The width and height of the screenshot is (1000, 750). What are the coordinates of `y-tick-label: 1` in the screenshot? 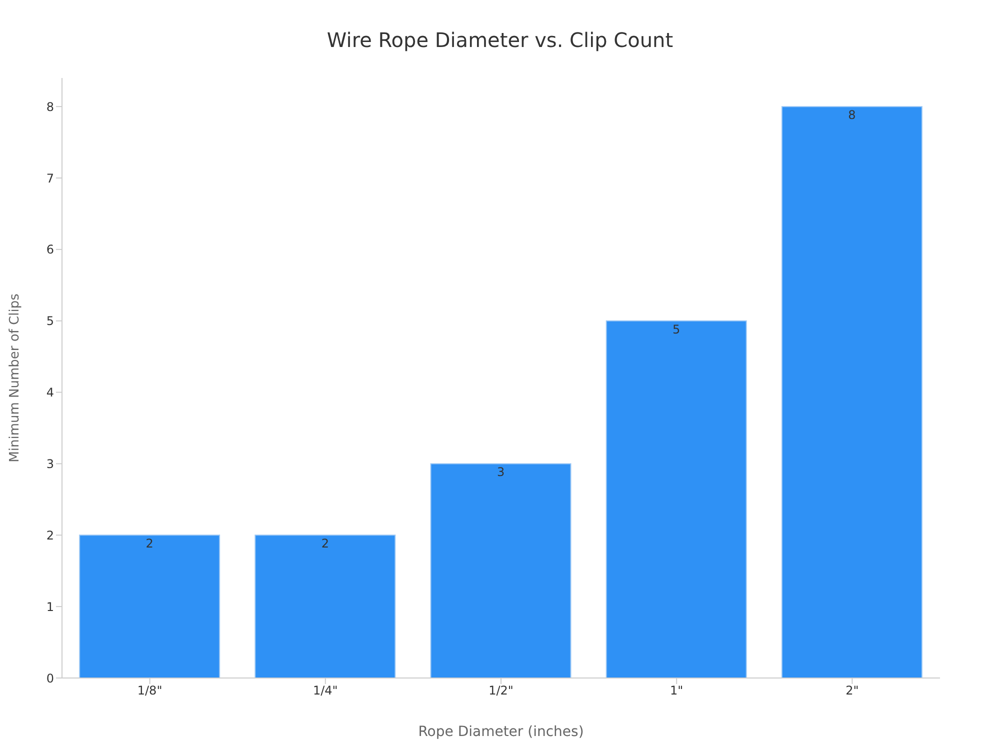 It's located at (50, 607).